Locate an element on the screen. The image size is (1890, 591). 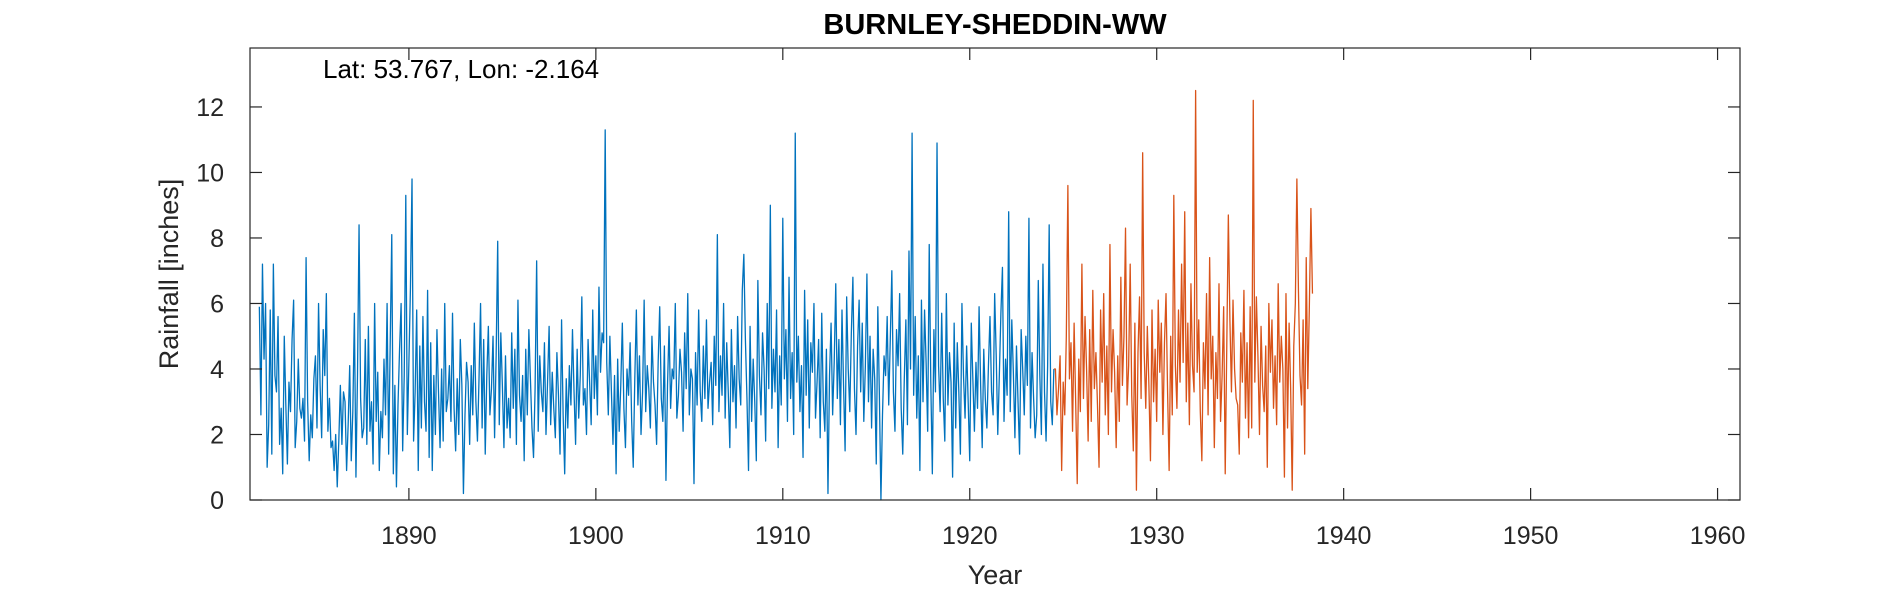
chart-title: BURNLEY-SHEDDIN-WW is located at coordinates (995, 25).